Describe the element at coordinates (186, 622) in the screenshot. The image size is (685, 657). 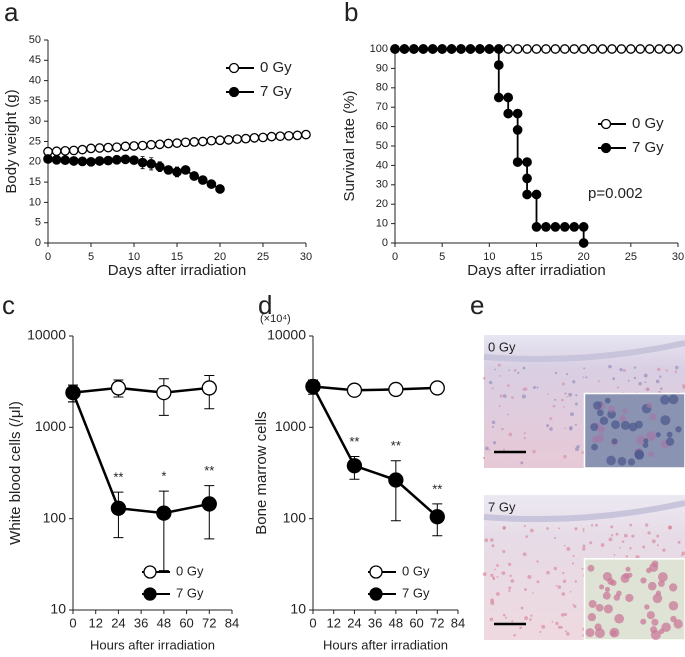
I see `x-tick-label: 60` at that location.